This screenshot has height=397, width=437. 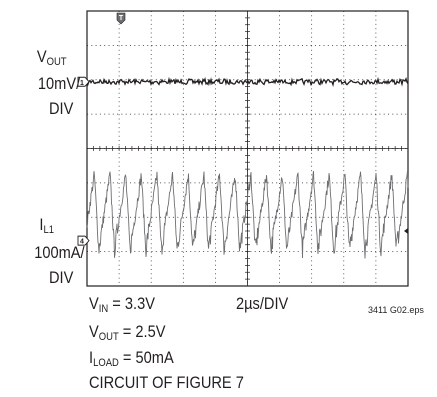 I want to click on condition-vin: VIN = 3.3V, so click(x=122, y=304).